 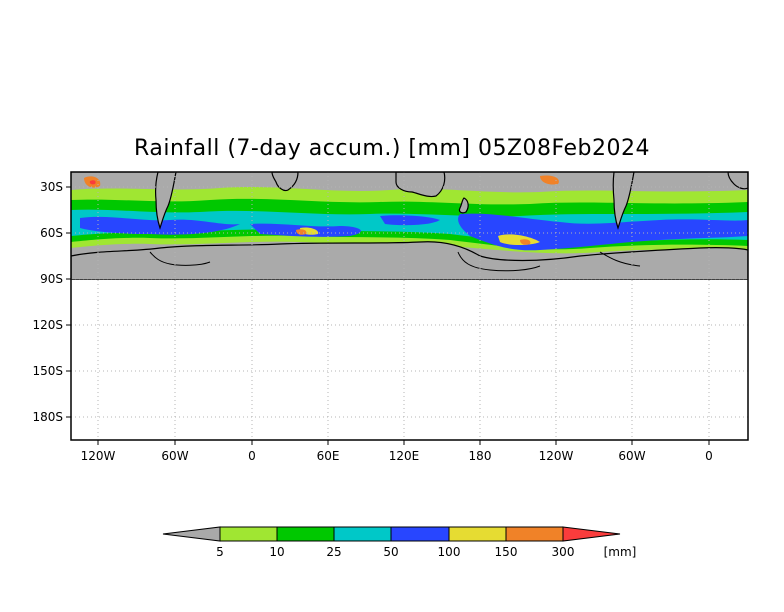 I want to click on colorbar-labels: 5 10 25 50 100 150 300 [mm], so click(x=426, y=552).